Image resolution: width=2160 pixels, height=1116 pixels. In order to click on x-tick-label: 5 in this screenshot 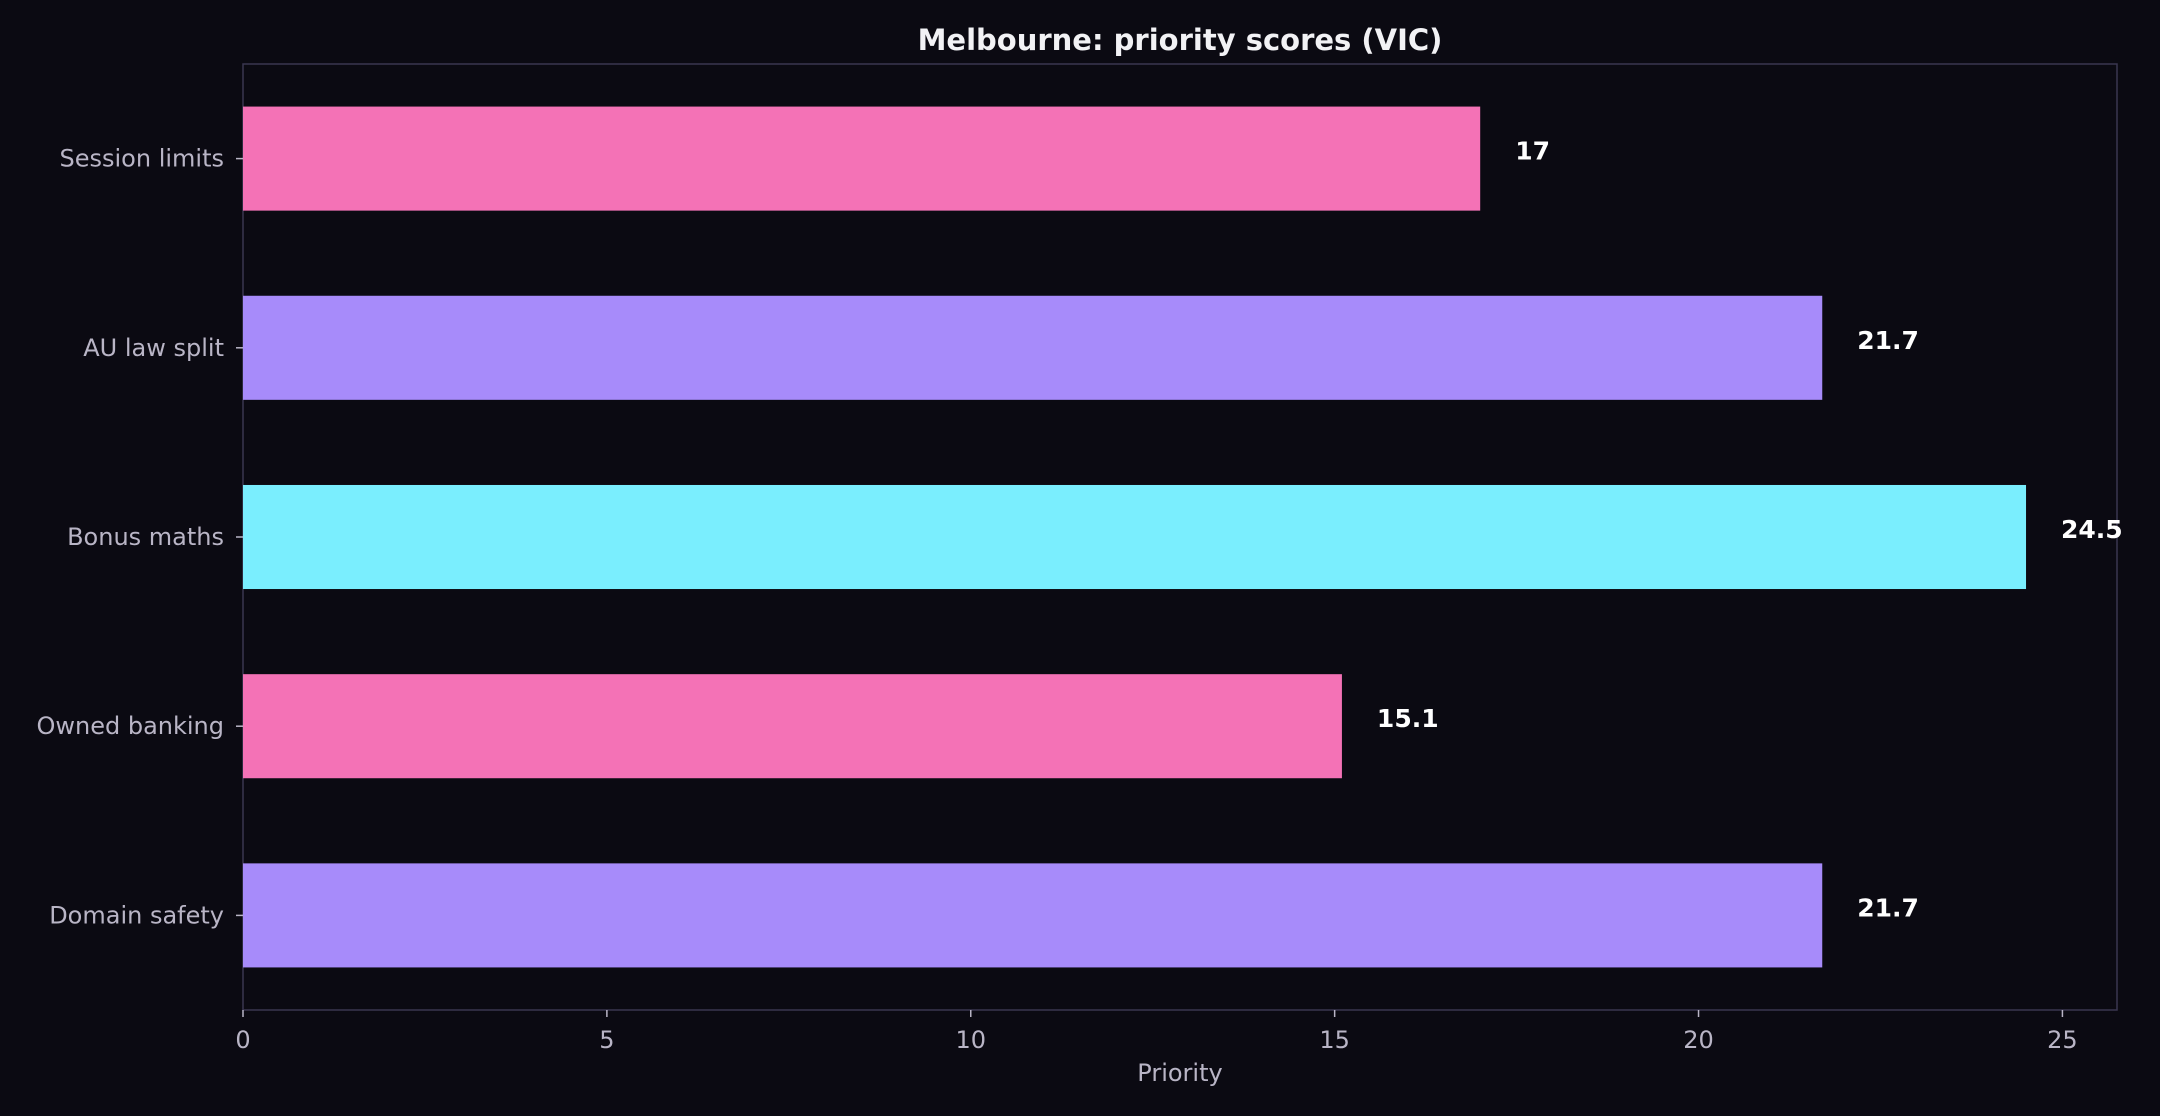, I will do `click(606, 1040)`.